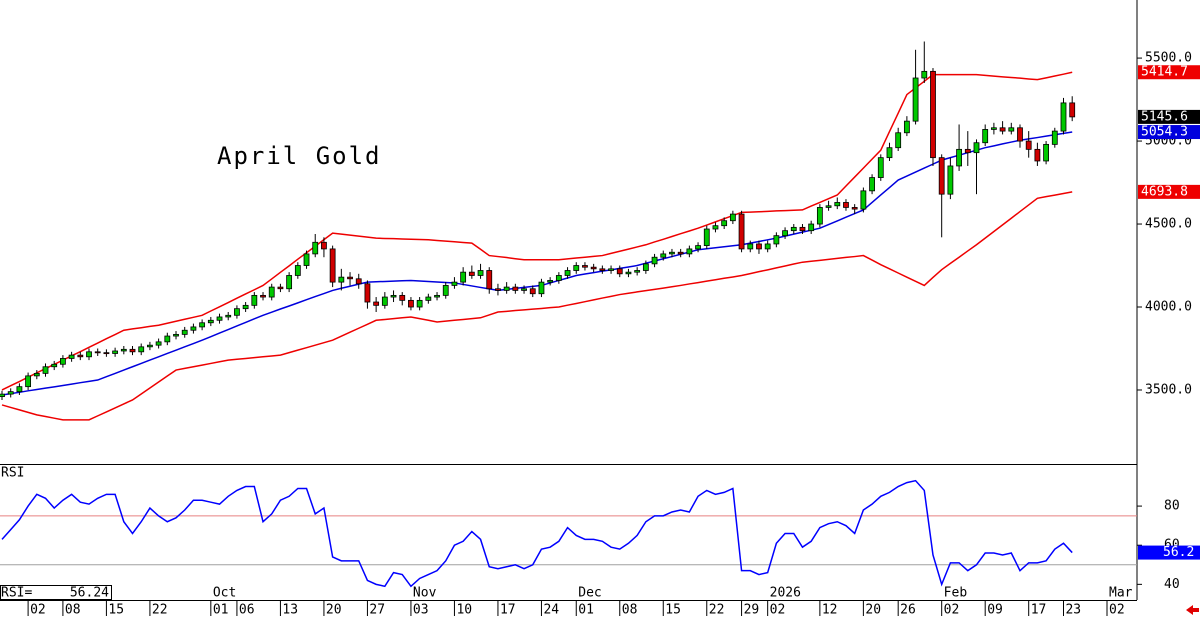 The height and width of the screenshot is (623, 1200). Describe the element at coordinates (1164, 191) in the screenshot. I see `band-value-label: 4693.8` at that location.